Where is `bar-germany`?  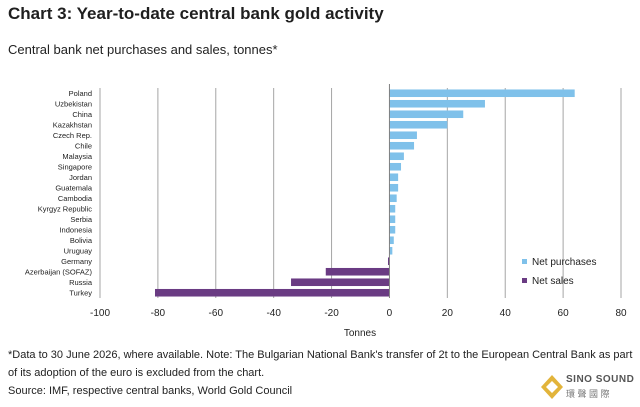 bar-germany is located at coordinates (388, 261).